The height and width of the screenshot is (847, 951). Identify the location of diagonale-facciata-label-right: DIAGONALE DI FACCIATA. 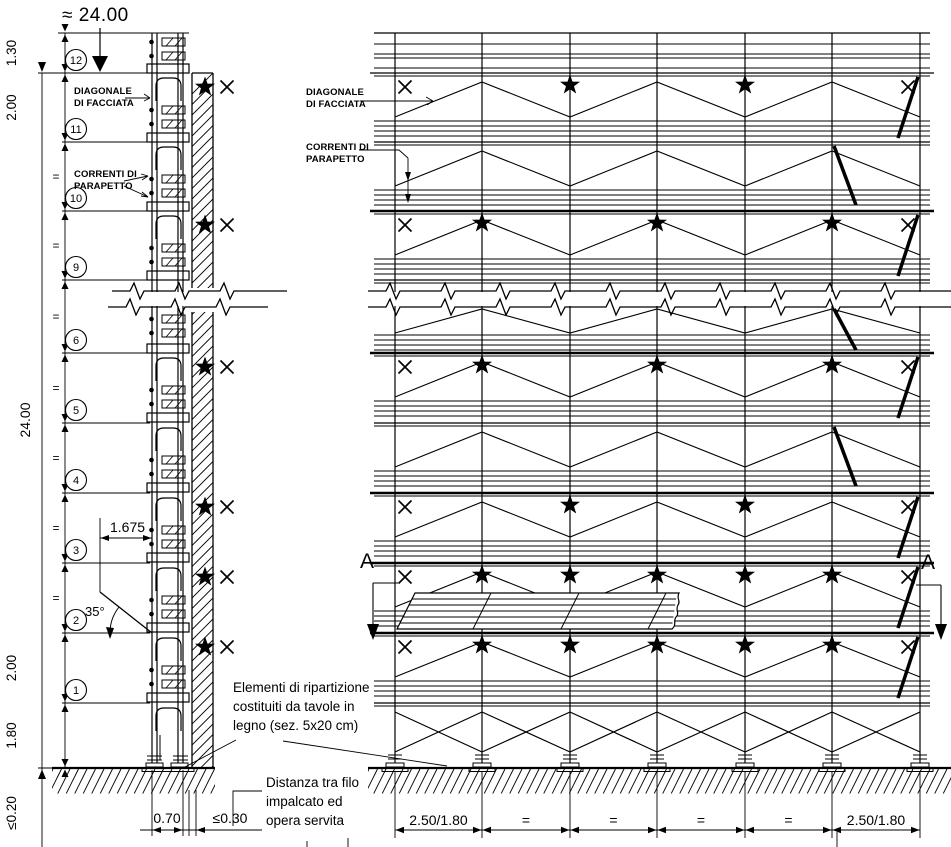
(336, 99).